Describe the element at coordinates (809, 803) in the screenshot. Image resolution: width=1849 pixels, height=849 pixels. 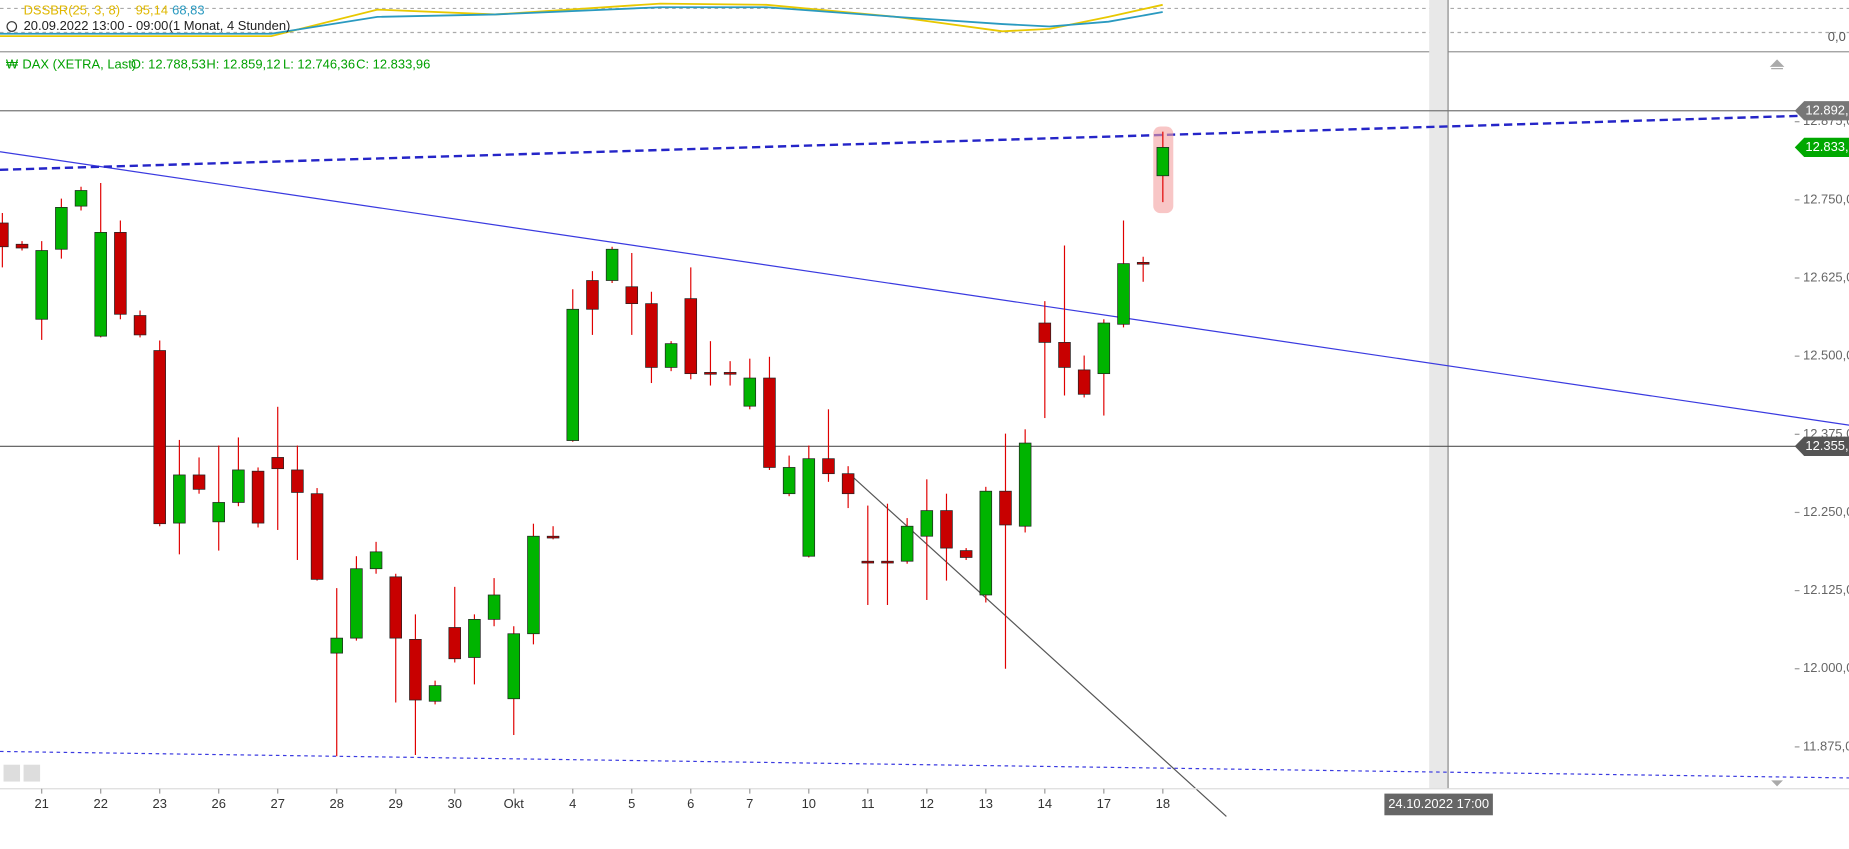
I see `x-tick-label: 10` at that location.